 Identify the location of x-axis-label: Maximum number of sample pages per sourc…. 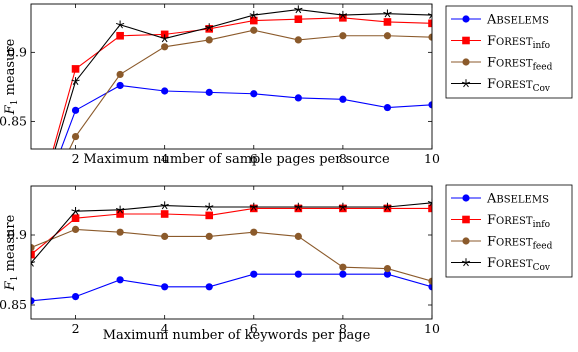
(236, 159).